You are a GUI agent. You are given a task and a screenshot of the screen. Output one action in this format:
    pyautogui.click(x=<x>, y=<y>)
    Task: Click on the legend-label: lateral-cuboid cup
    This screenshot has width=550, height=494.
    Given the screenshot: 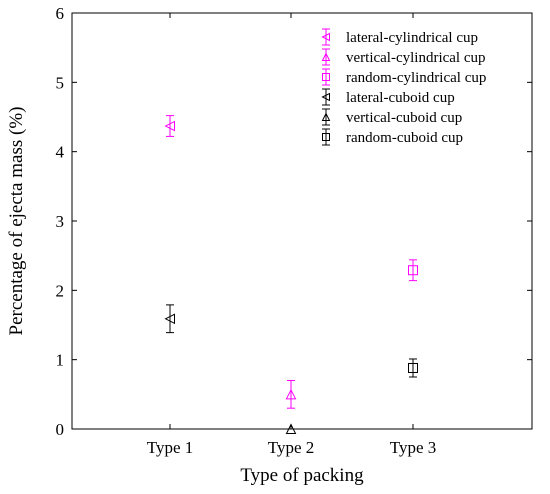 What is the action you would take?
    pyautogui.click(x=400, y=98)
    